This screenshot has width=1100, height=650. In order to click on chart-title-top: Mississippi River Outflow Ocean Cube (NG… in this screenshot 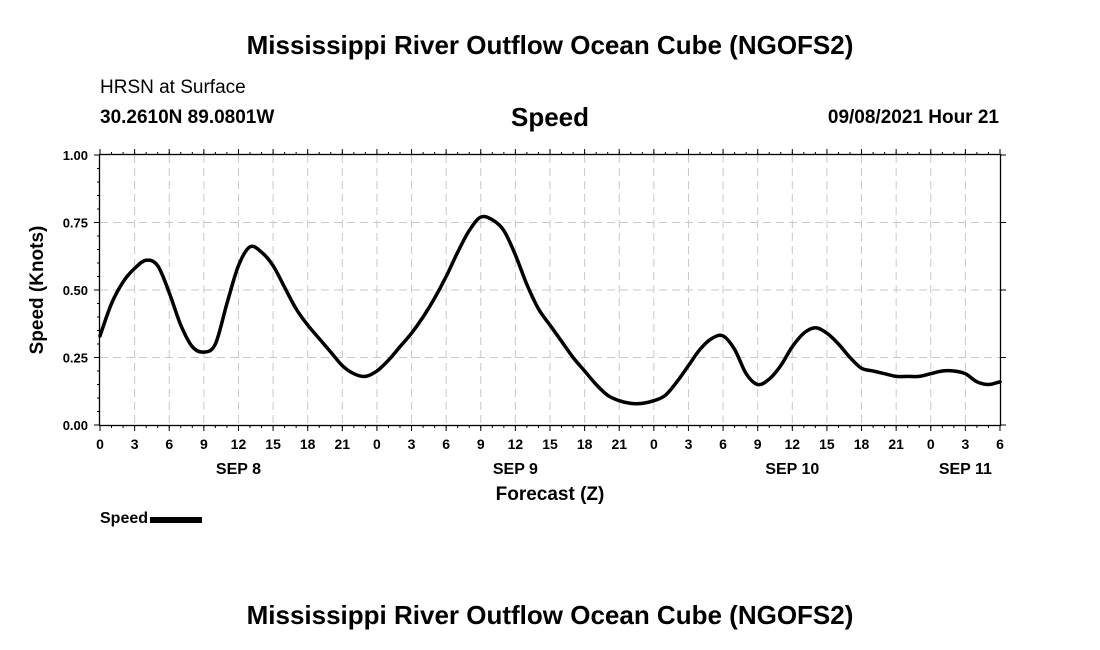, I will do `click(550, 45)`.